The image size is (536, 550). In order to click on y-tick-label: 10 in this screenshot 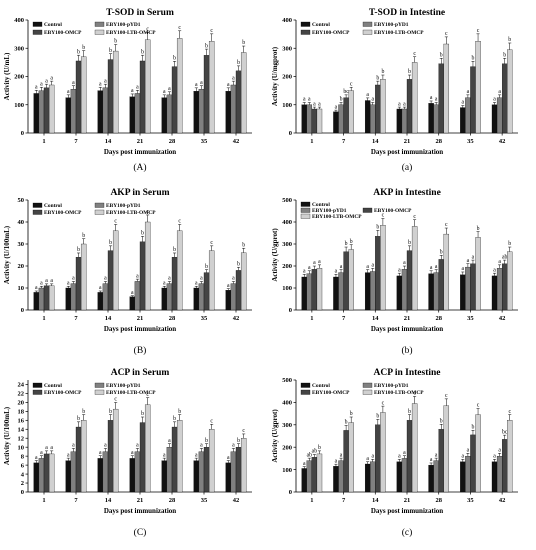, I will do `click(21, 288)`.